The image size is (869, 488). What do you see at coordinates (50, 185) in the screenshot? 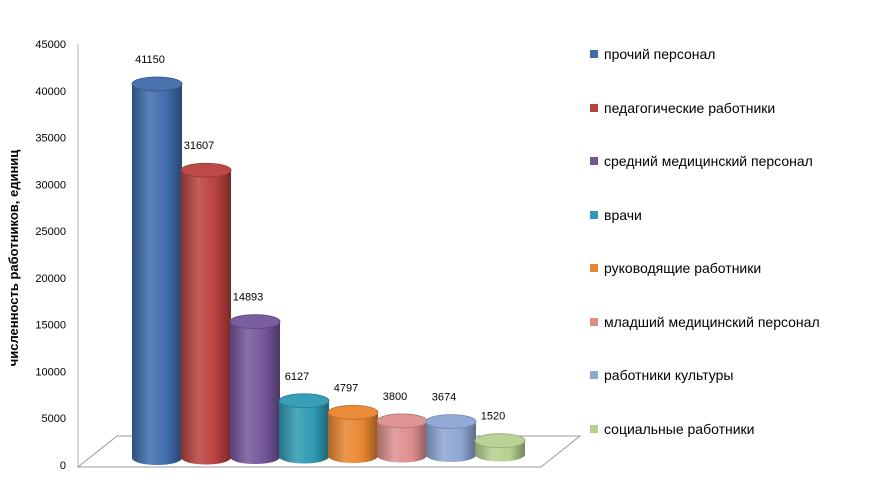
I see `y-tick-label: 30000` at bounding box center [50, 185].